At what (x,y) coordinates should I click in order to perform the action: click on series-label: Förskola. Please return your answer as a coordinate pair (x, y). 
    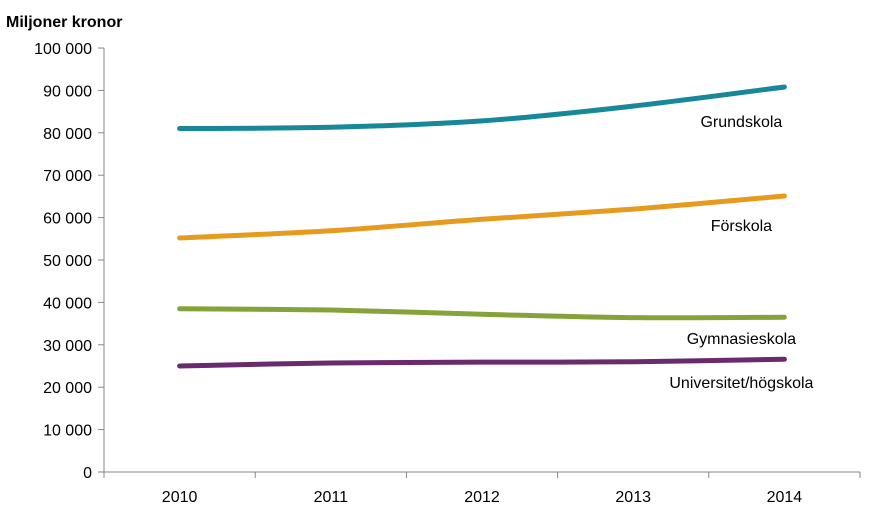
    Looking at the image, I should click on (741, 226).